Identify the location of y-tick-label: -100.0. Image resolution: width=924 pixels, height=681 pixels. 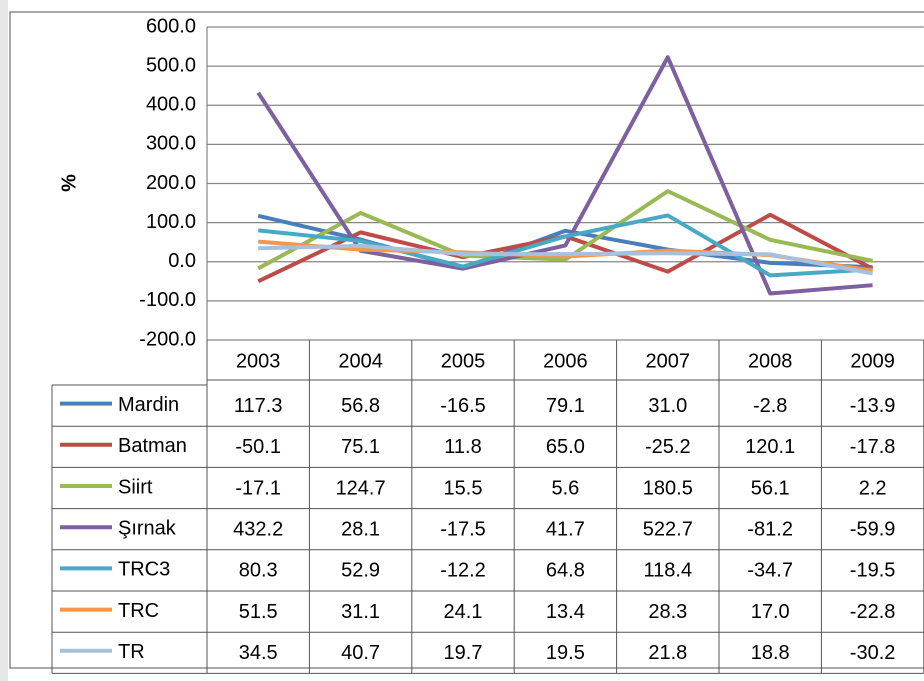
(167, 300).